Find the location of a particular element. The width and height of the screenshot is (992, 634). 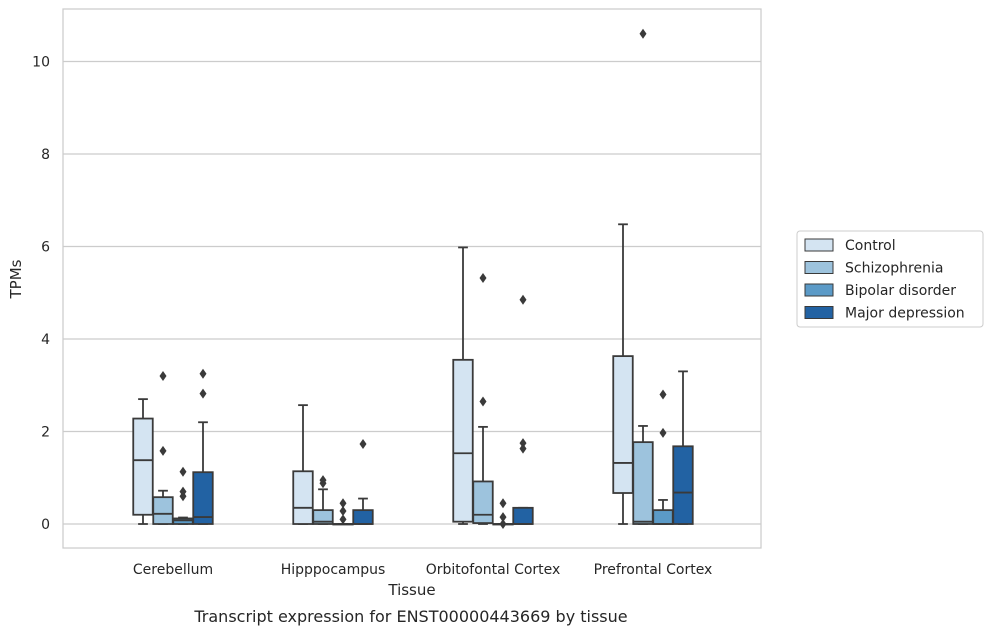

y-tick-label: 0 is located at coordinates (45, 525).